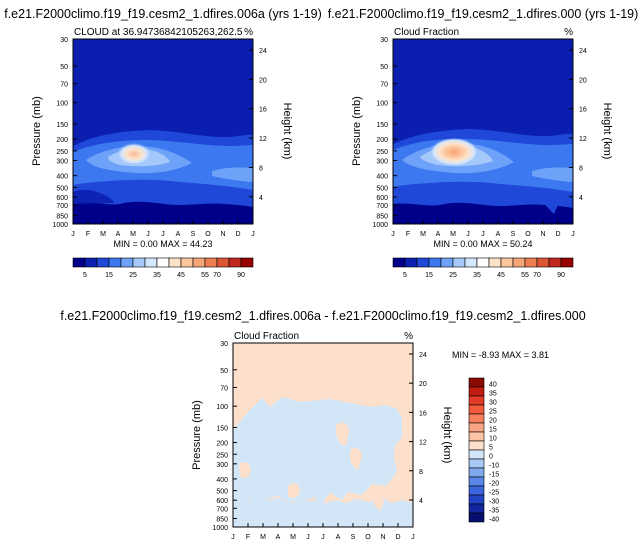 This screenshot has height=545, width=644. Describe the element at coordinates (607, 131) in the screenshot. I see `panel-2-y2-axis-label: Height (km)` at that location.